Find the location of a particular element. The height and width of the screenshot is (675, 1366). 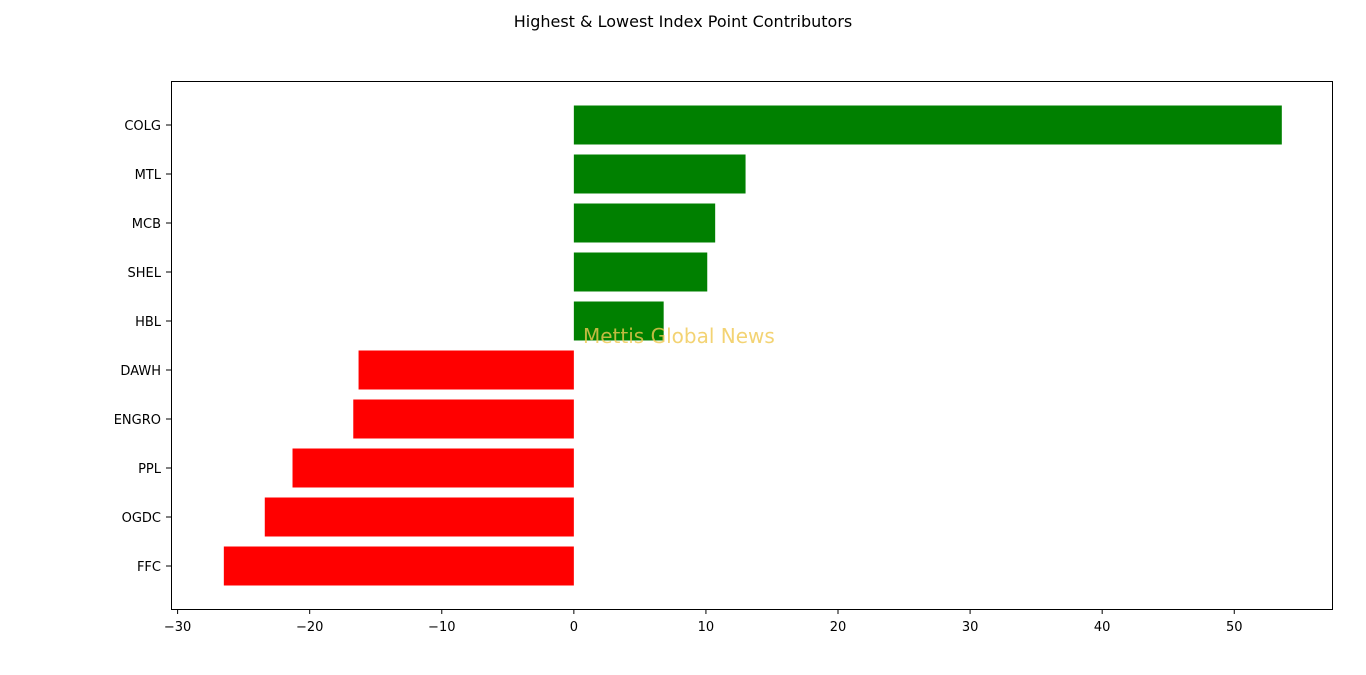

bar-colg is located at coordinates (927, 125).